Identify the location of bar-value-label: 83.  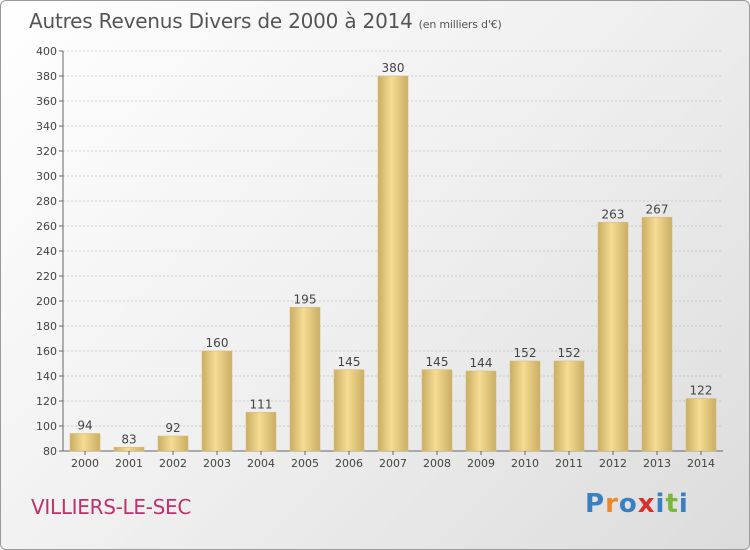
(128, 439).